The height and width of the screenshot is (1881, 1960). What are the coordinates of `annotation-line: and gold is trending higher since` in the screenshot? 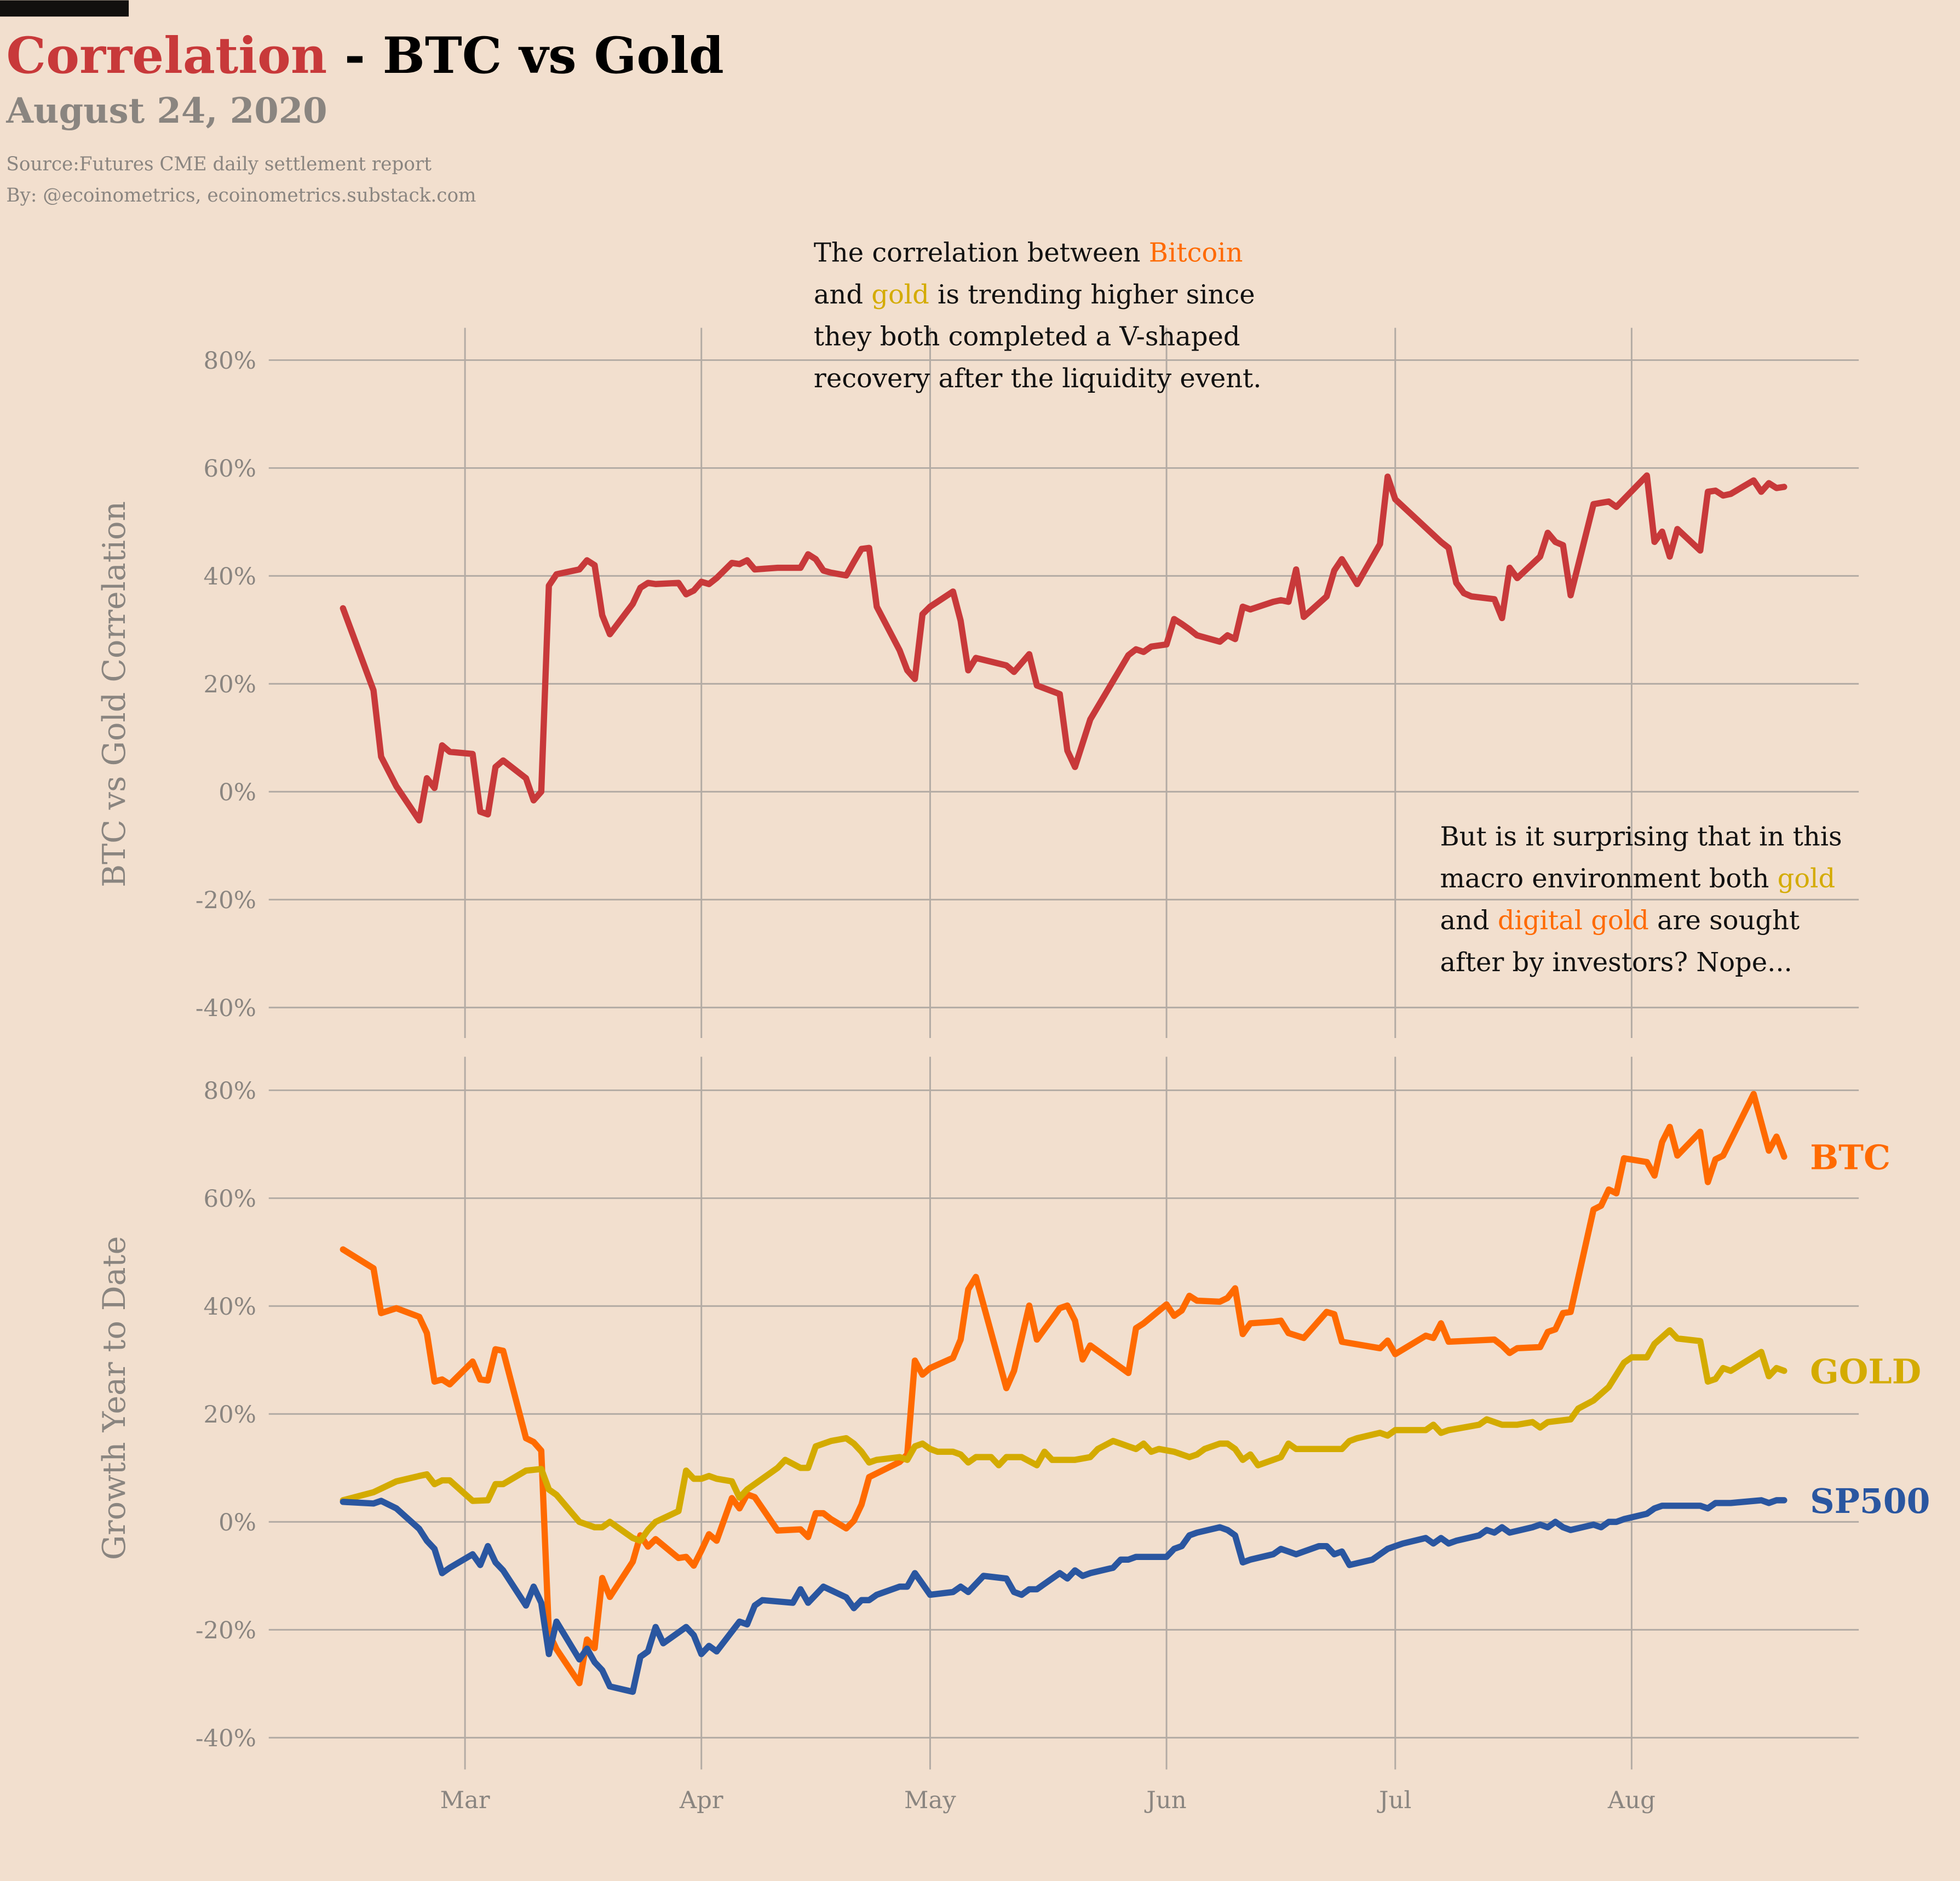 It's located at (1034, 295).